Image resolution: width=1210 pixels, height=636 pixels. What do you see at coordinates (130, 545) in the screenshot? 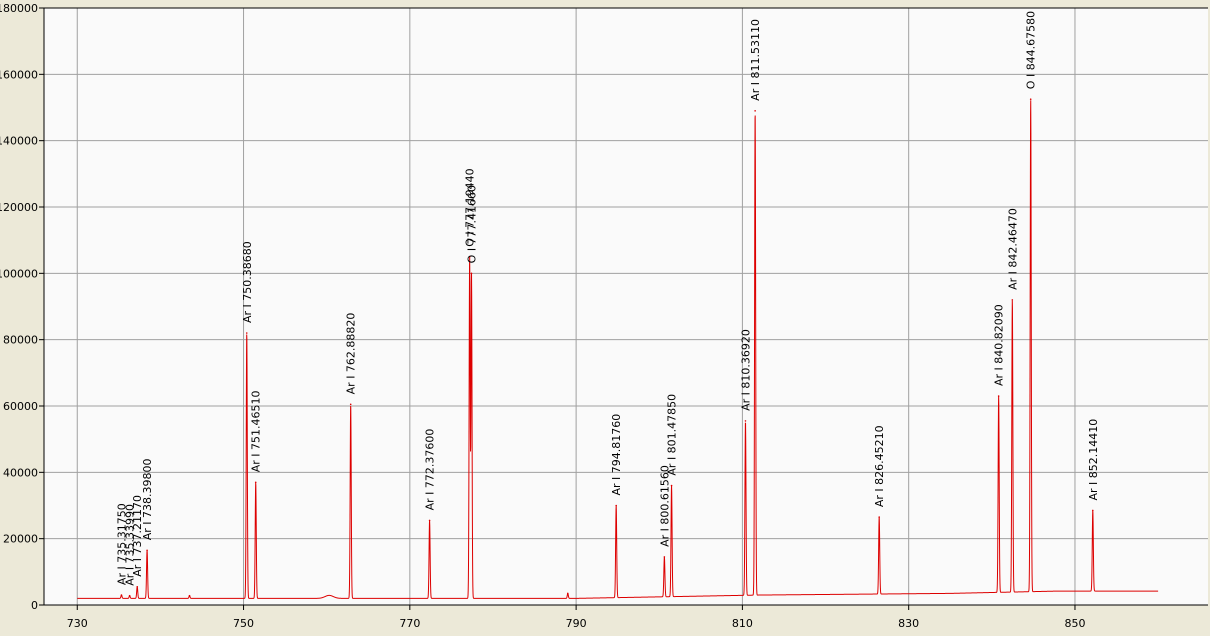
I see `peak-label: Ar I 735.33990` at bounding box center [130, 545].